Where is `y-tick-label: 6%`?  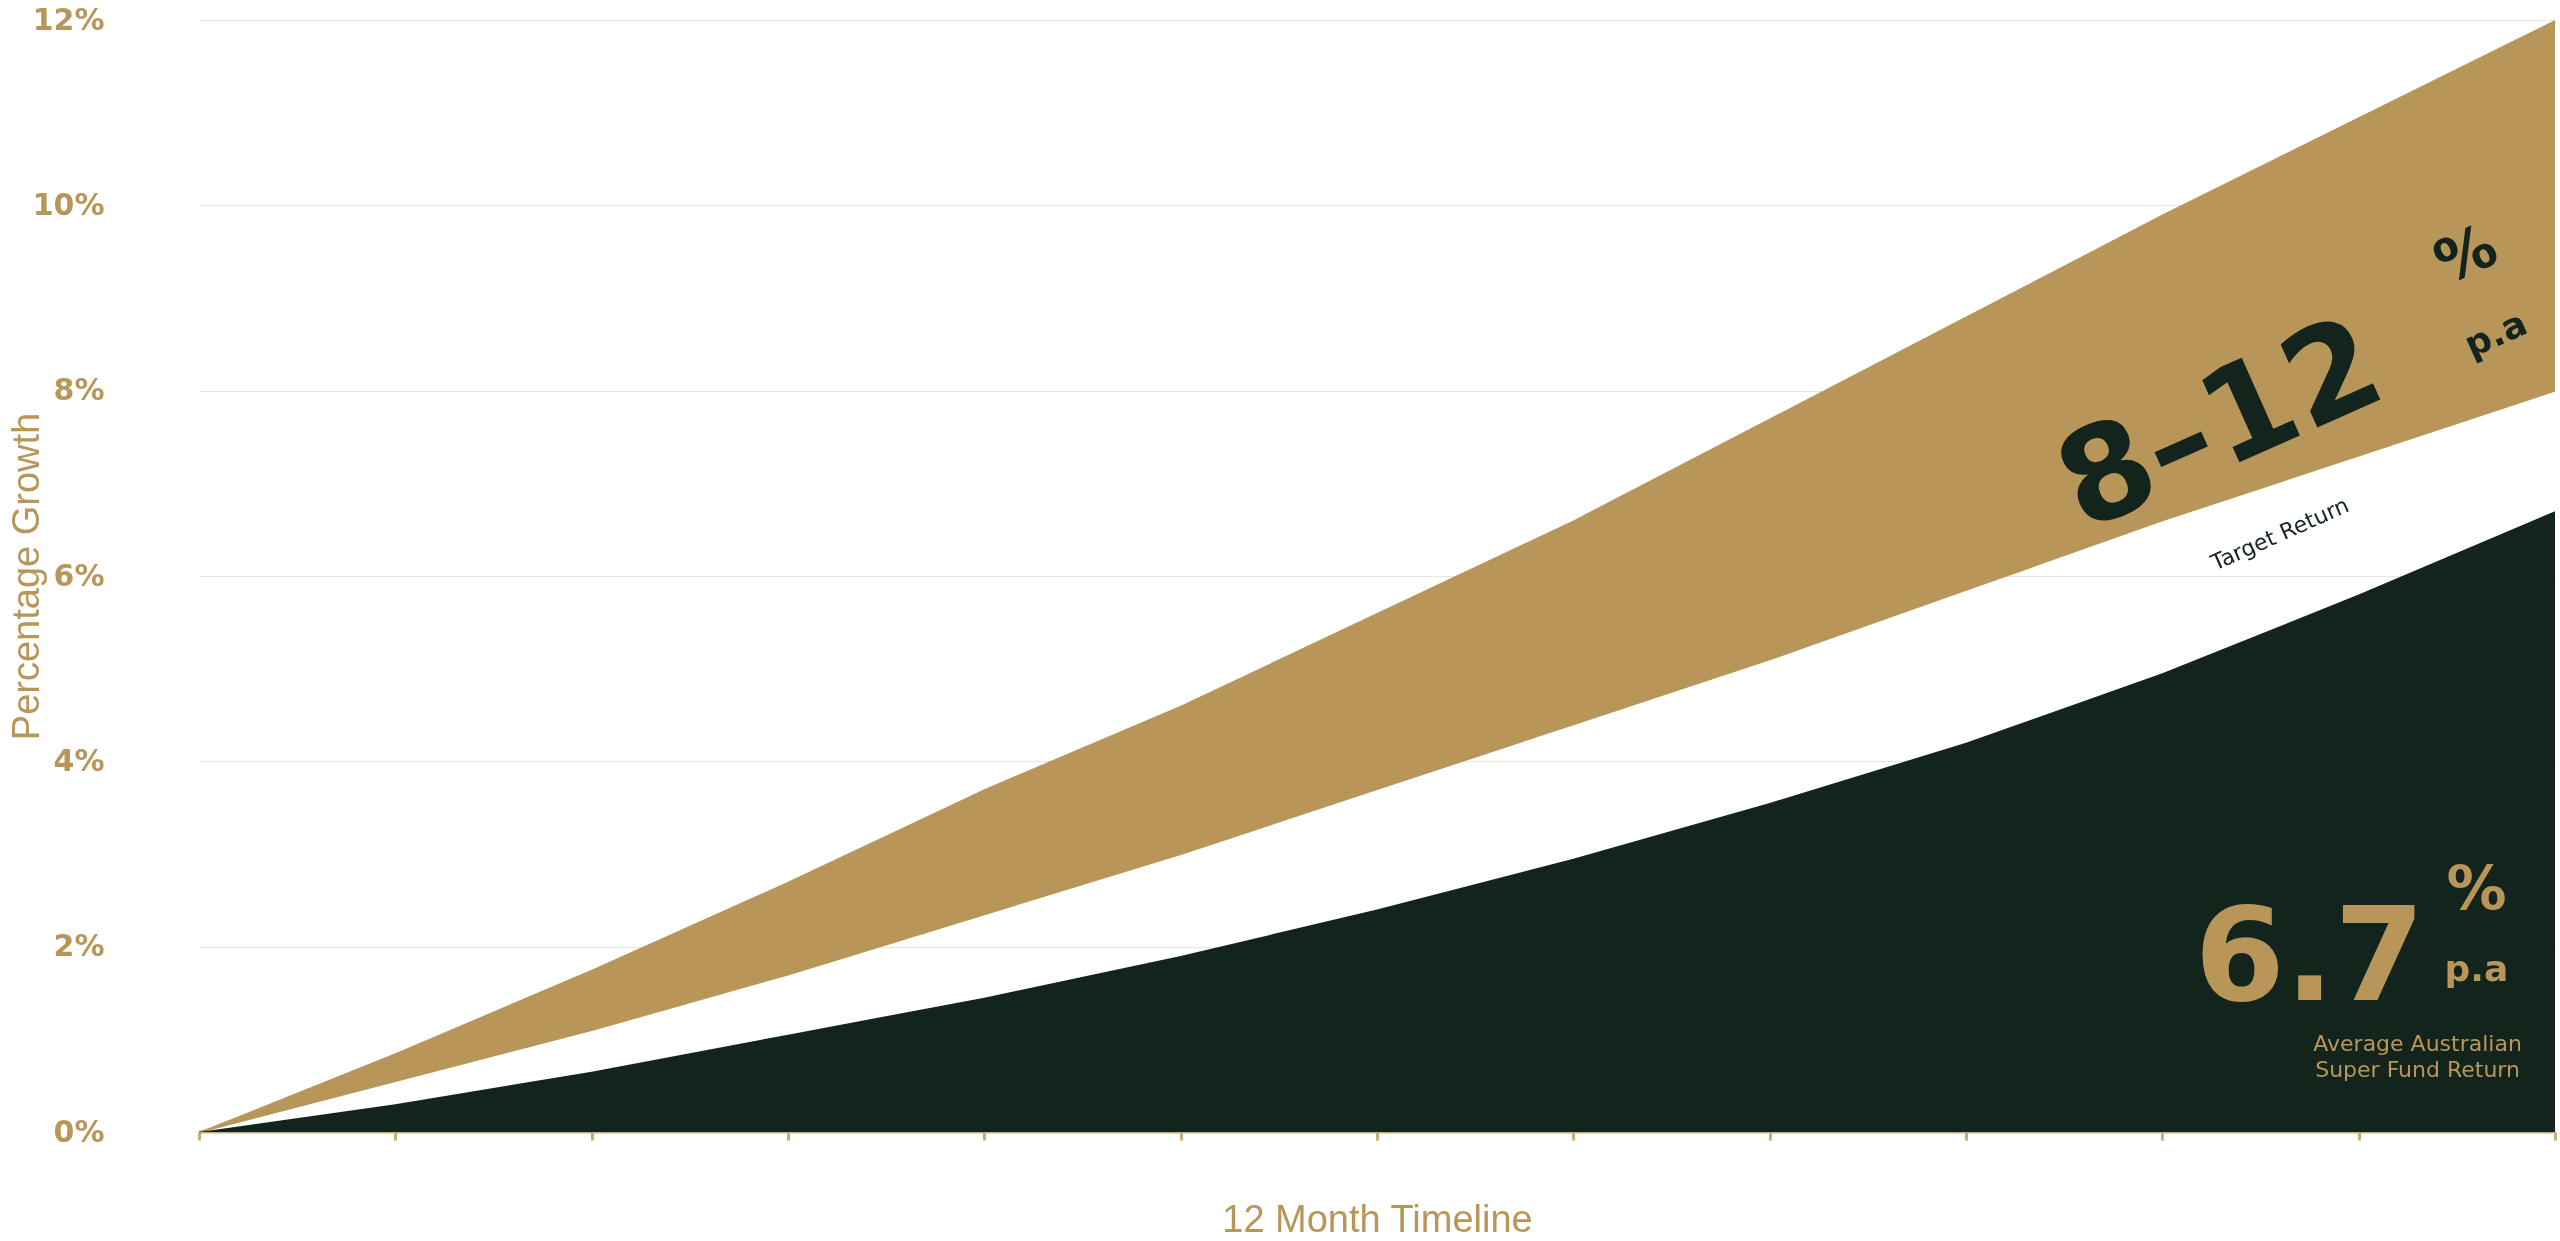
y-tick-label: 6% is located at coordinates (79, 575).